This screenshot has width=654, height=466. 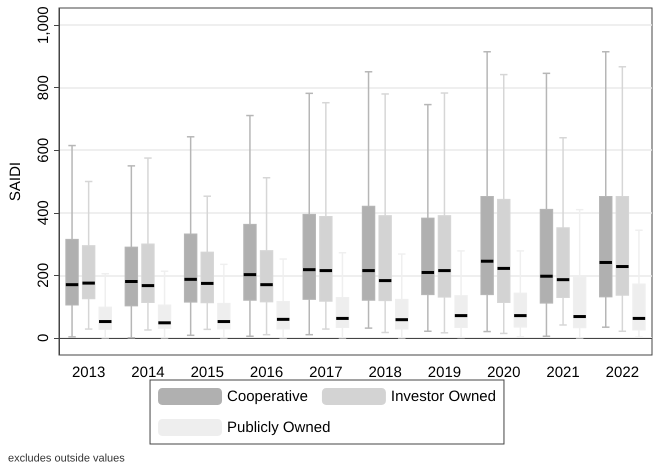 I want to click on y-tick-label: 0, so click(x=43, y=338).